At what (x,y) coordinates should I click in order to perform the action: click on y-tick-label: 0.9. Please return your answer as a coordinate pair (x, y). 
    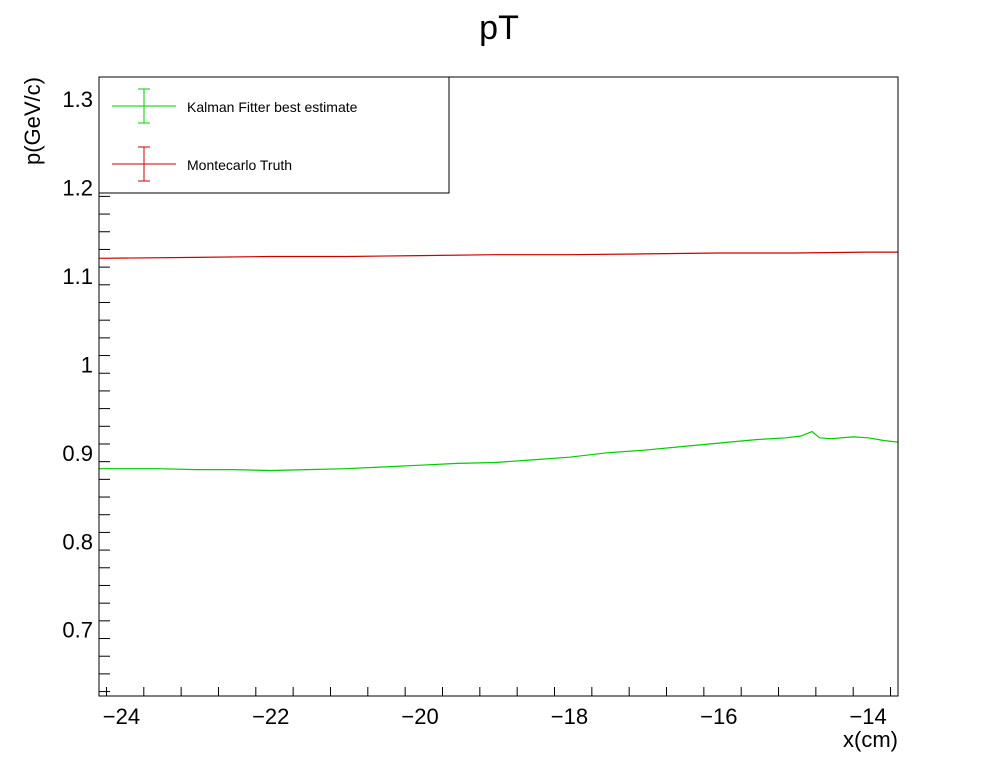
    Looking at the image, I should click on (77, 453).